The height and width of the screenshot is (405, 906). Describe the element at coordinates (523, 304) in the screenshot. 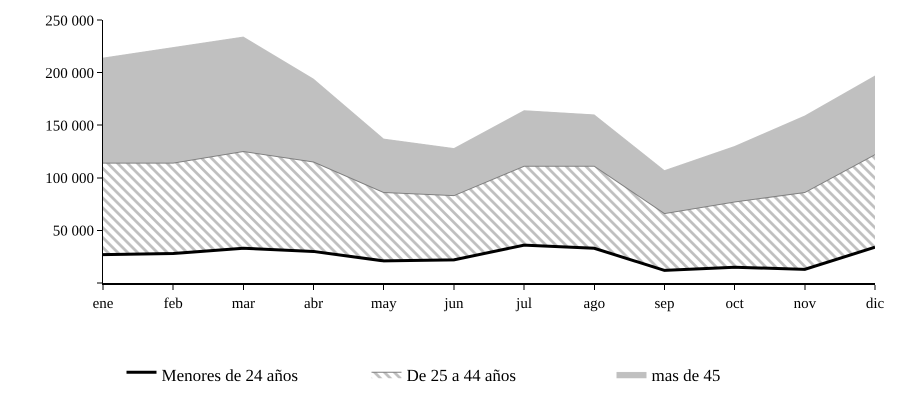

I see `x-tick-label: jul` at that location.